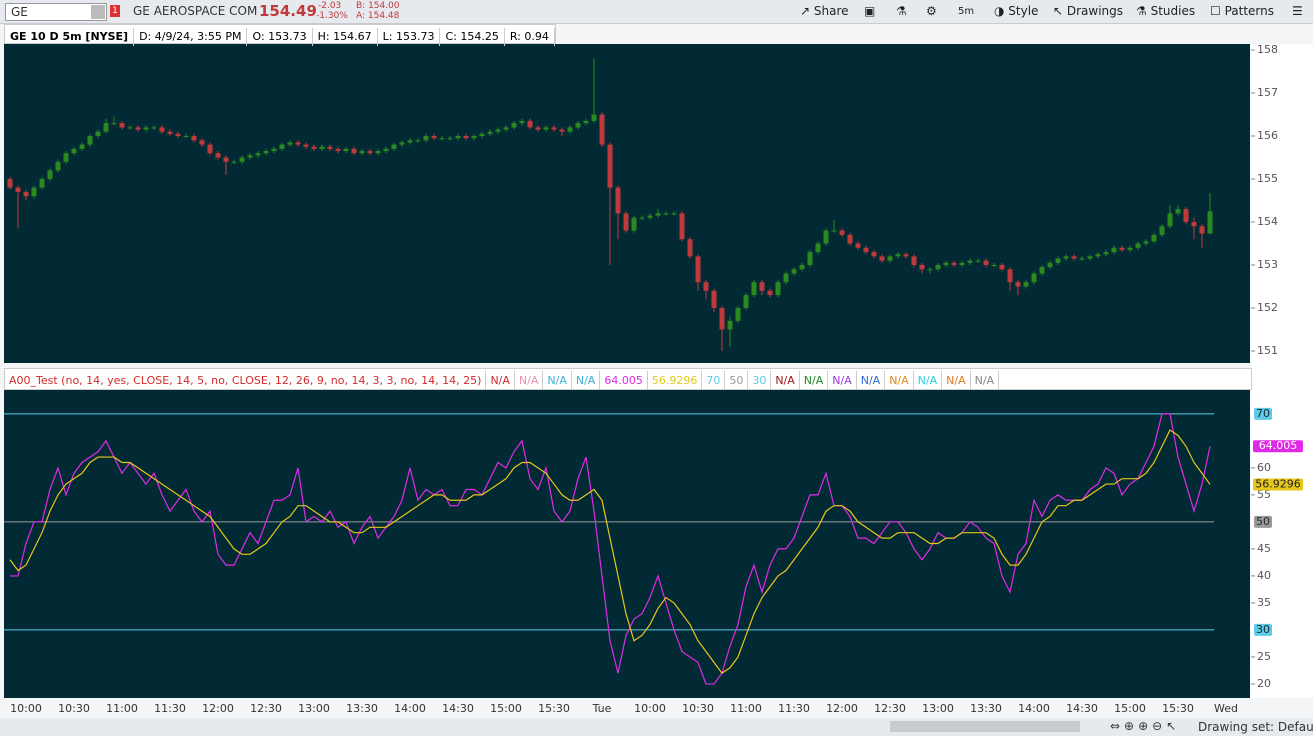  I want to click on x-tick-label: 12:30, so click(890, 708).